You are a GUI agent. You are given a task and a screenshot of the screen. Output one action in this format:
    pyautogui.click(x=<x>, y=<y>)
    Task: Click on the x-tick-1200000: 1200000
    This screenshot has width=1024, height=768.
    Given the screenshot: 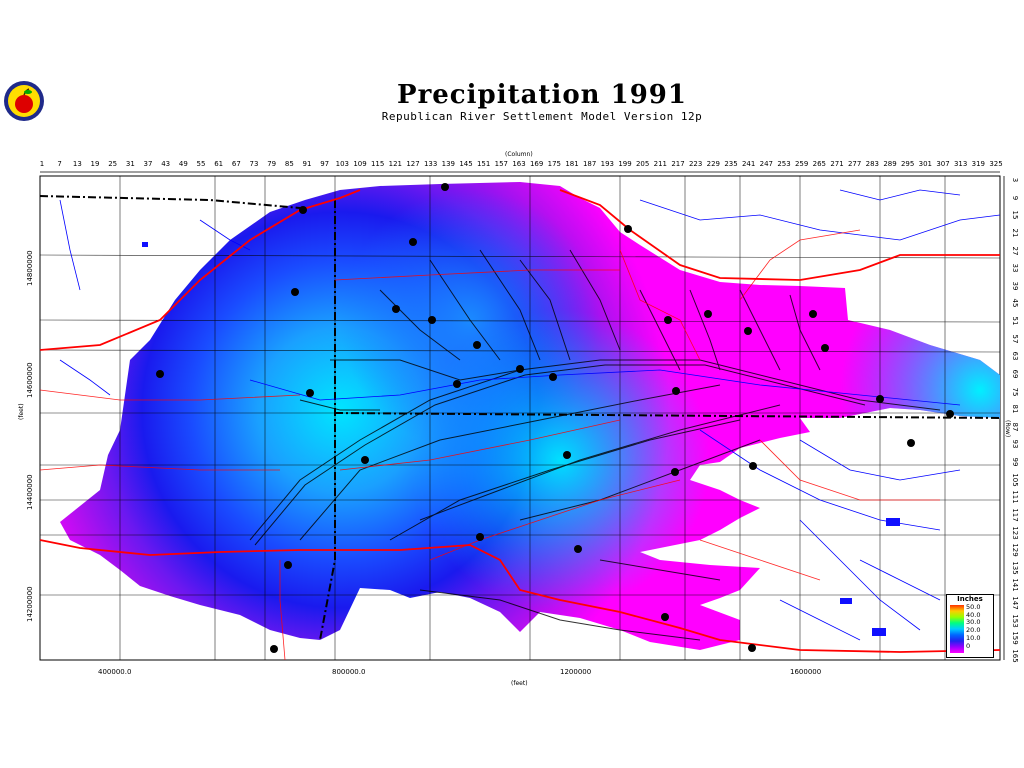 What is the action you would take?
    pyautogui.click(x=576, y=672)
    